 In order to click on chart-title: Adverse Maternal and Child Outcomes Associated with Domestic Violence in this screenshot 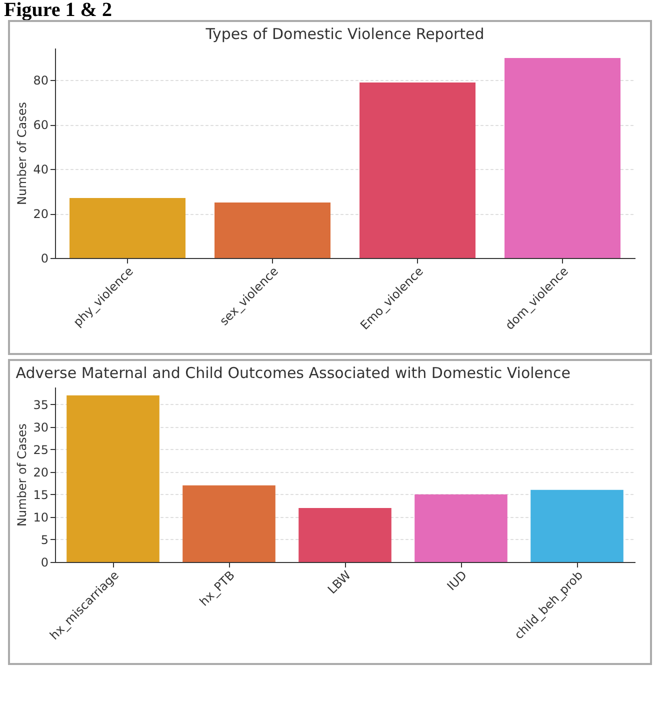, I will do `click(293, 373)`.